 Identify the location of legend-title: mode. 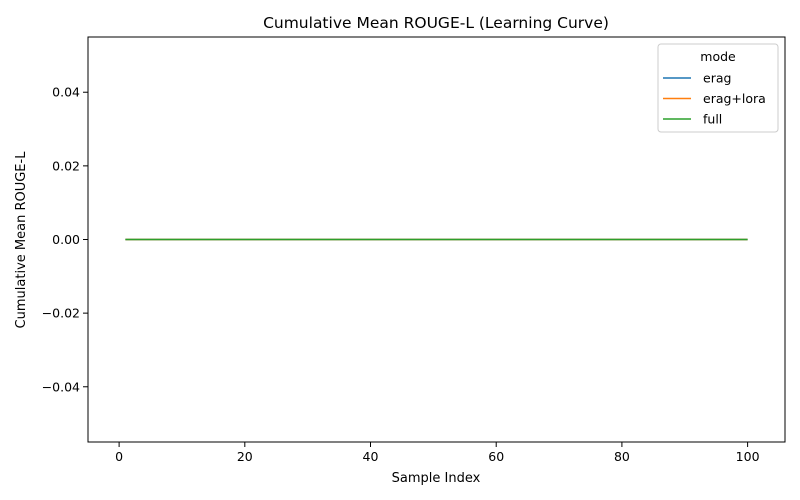
(718, 56).